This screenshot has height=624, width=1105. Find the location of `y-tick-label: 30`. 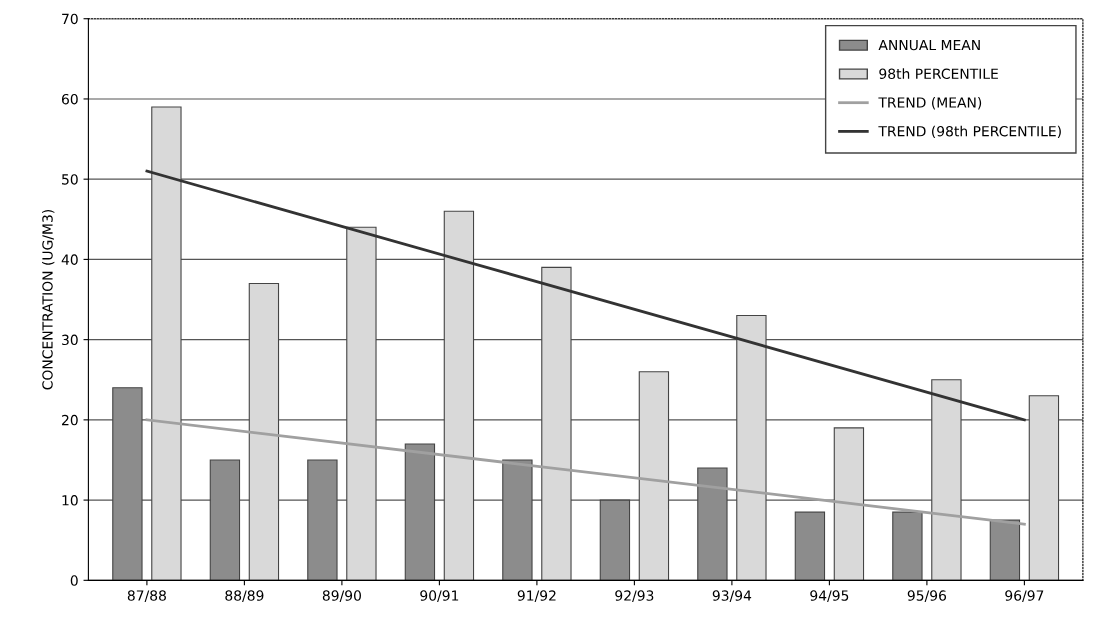

y-tick-label: 30 is located at coordinates (70, 340).